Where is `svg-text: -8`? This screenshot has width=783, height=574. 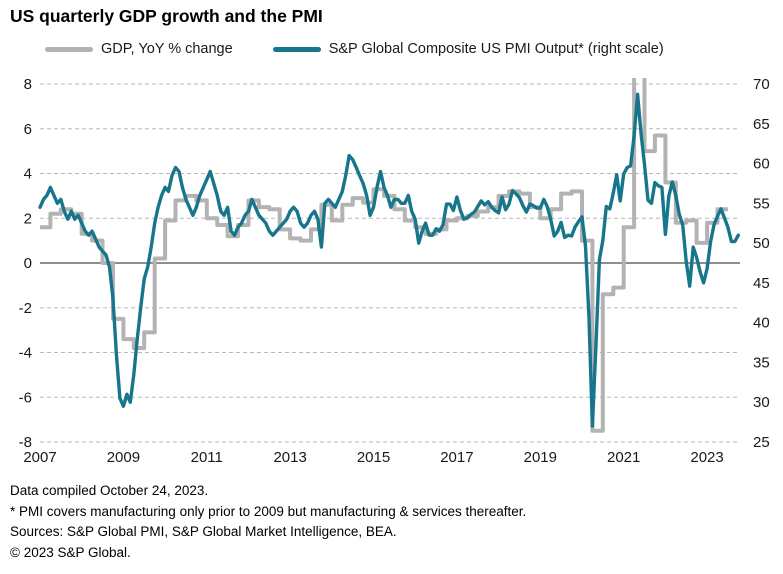 svg-text: -8 is located at coordinates (25, 442).